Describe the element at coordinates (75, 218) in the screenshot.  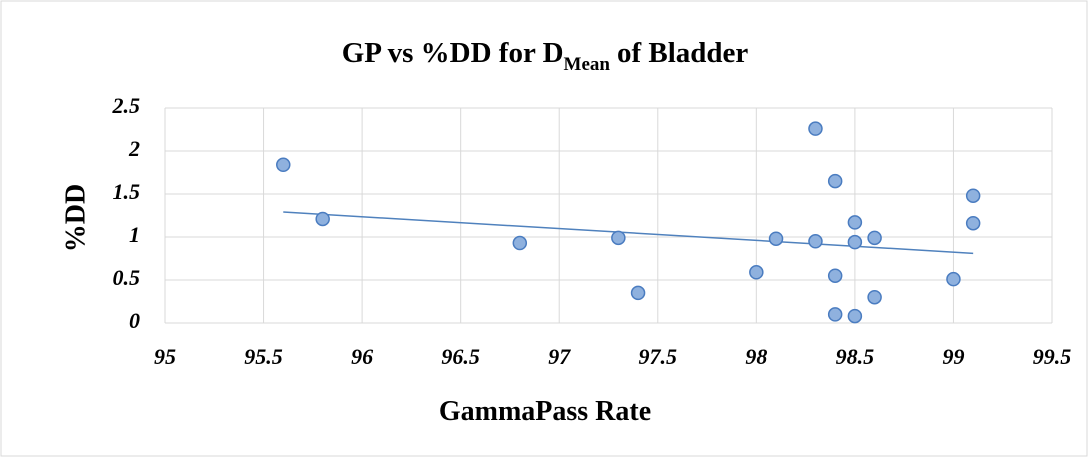
I see `y-axis-label: %DD` at that location.